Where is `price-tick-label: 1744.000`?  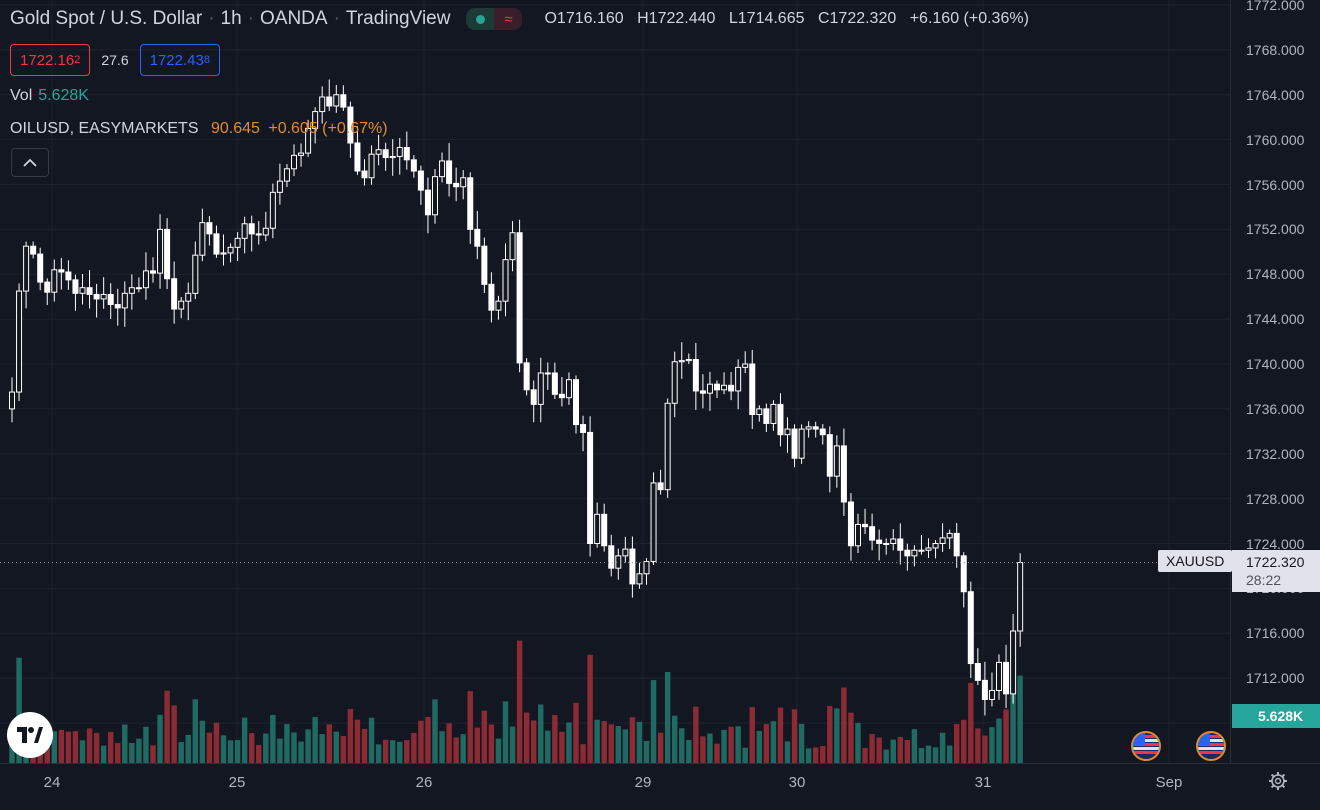
price-tick-label: 1744.000 is located at coordinates (1275, 319).